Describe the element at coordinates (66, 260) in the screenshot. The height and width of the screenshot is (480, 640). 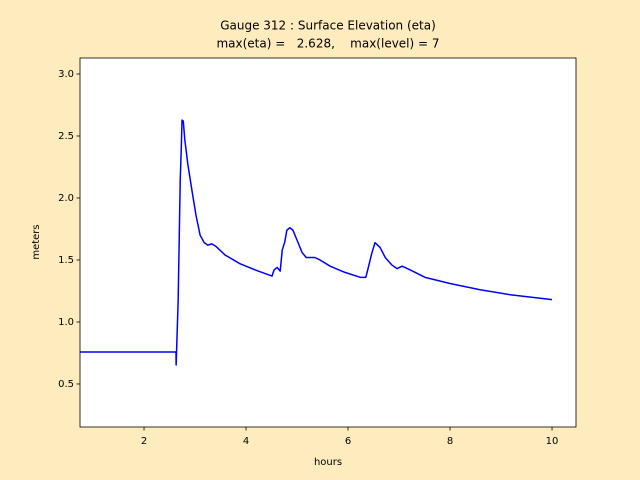
I see `y-tick-label: 1.5` at that location.